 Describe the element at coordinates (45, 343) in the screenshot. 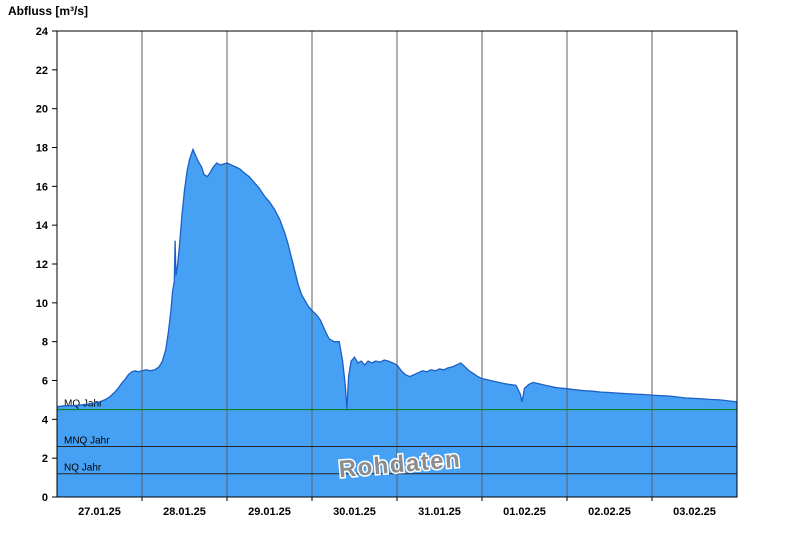

I see `y-tick-label: 8` at that location.